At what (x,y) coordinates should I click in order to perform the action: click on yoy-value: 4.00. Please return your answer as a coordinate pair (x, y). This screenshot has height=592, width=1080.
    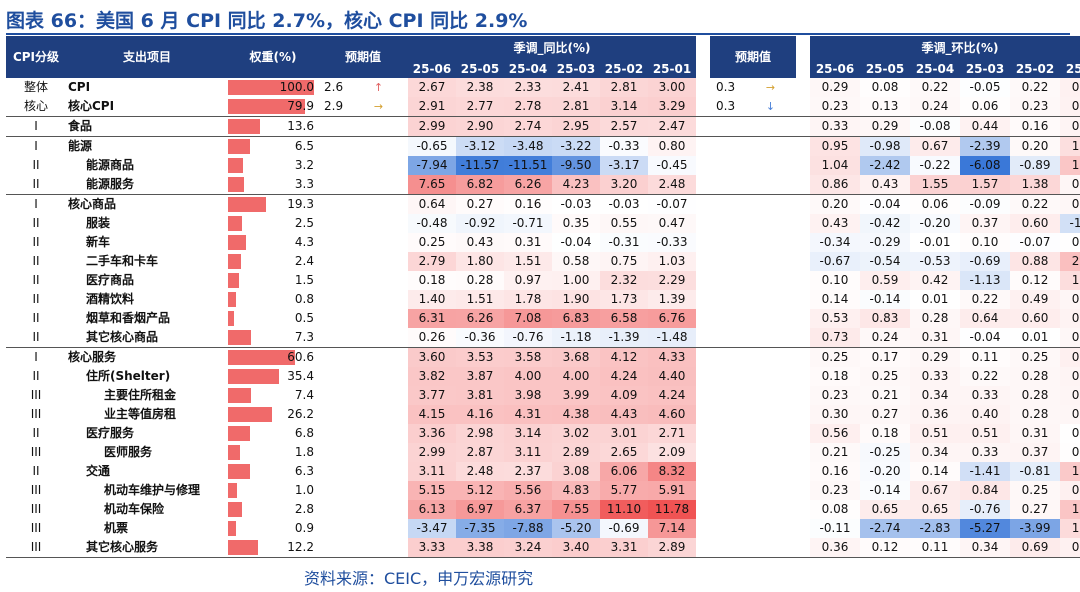
    Looking at the image, I should click on (528, 376).